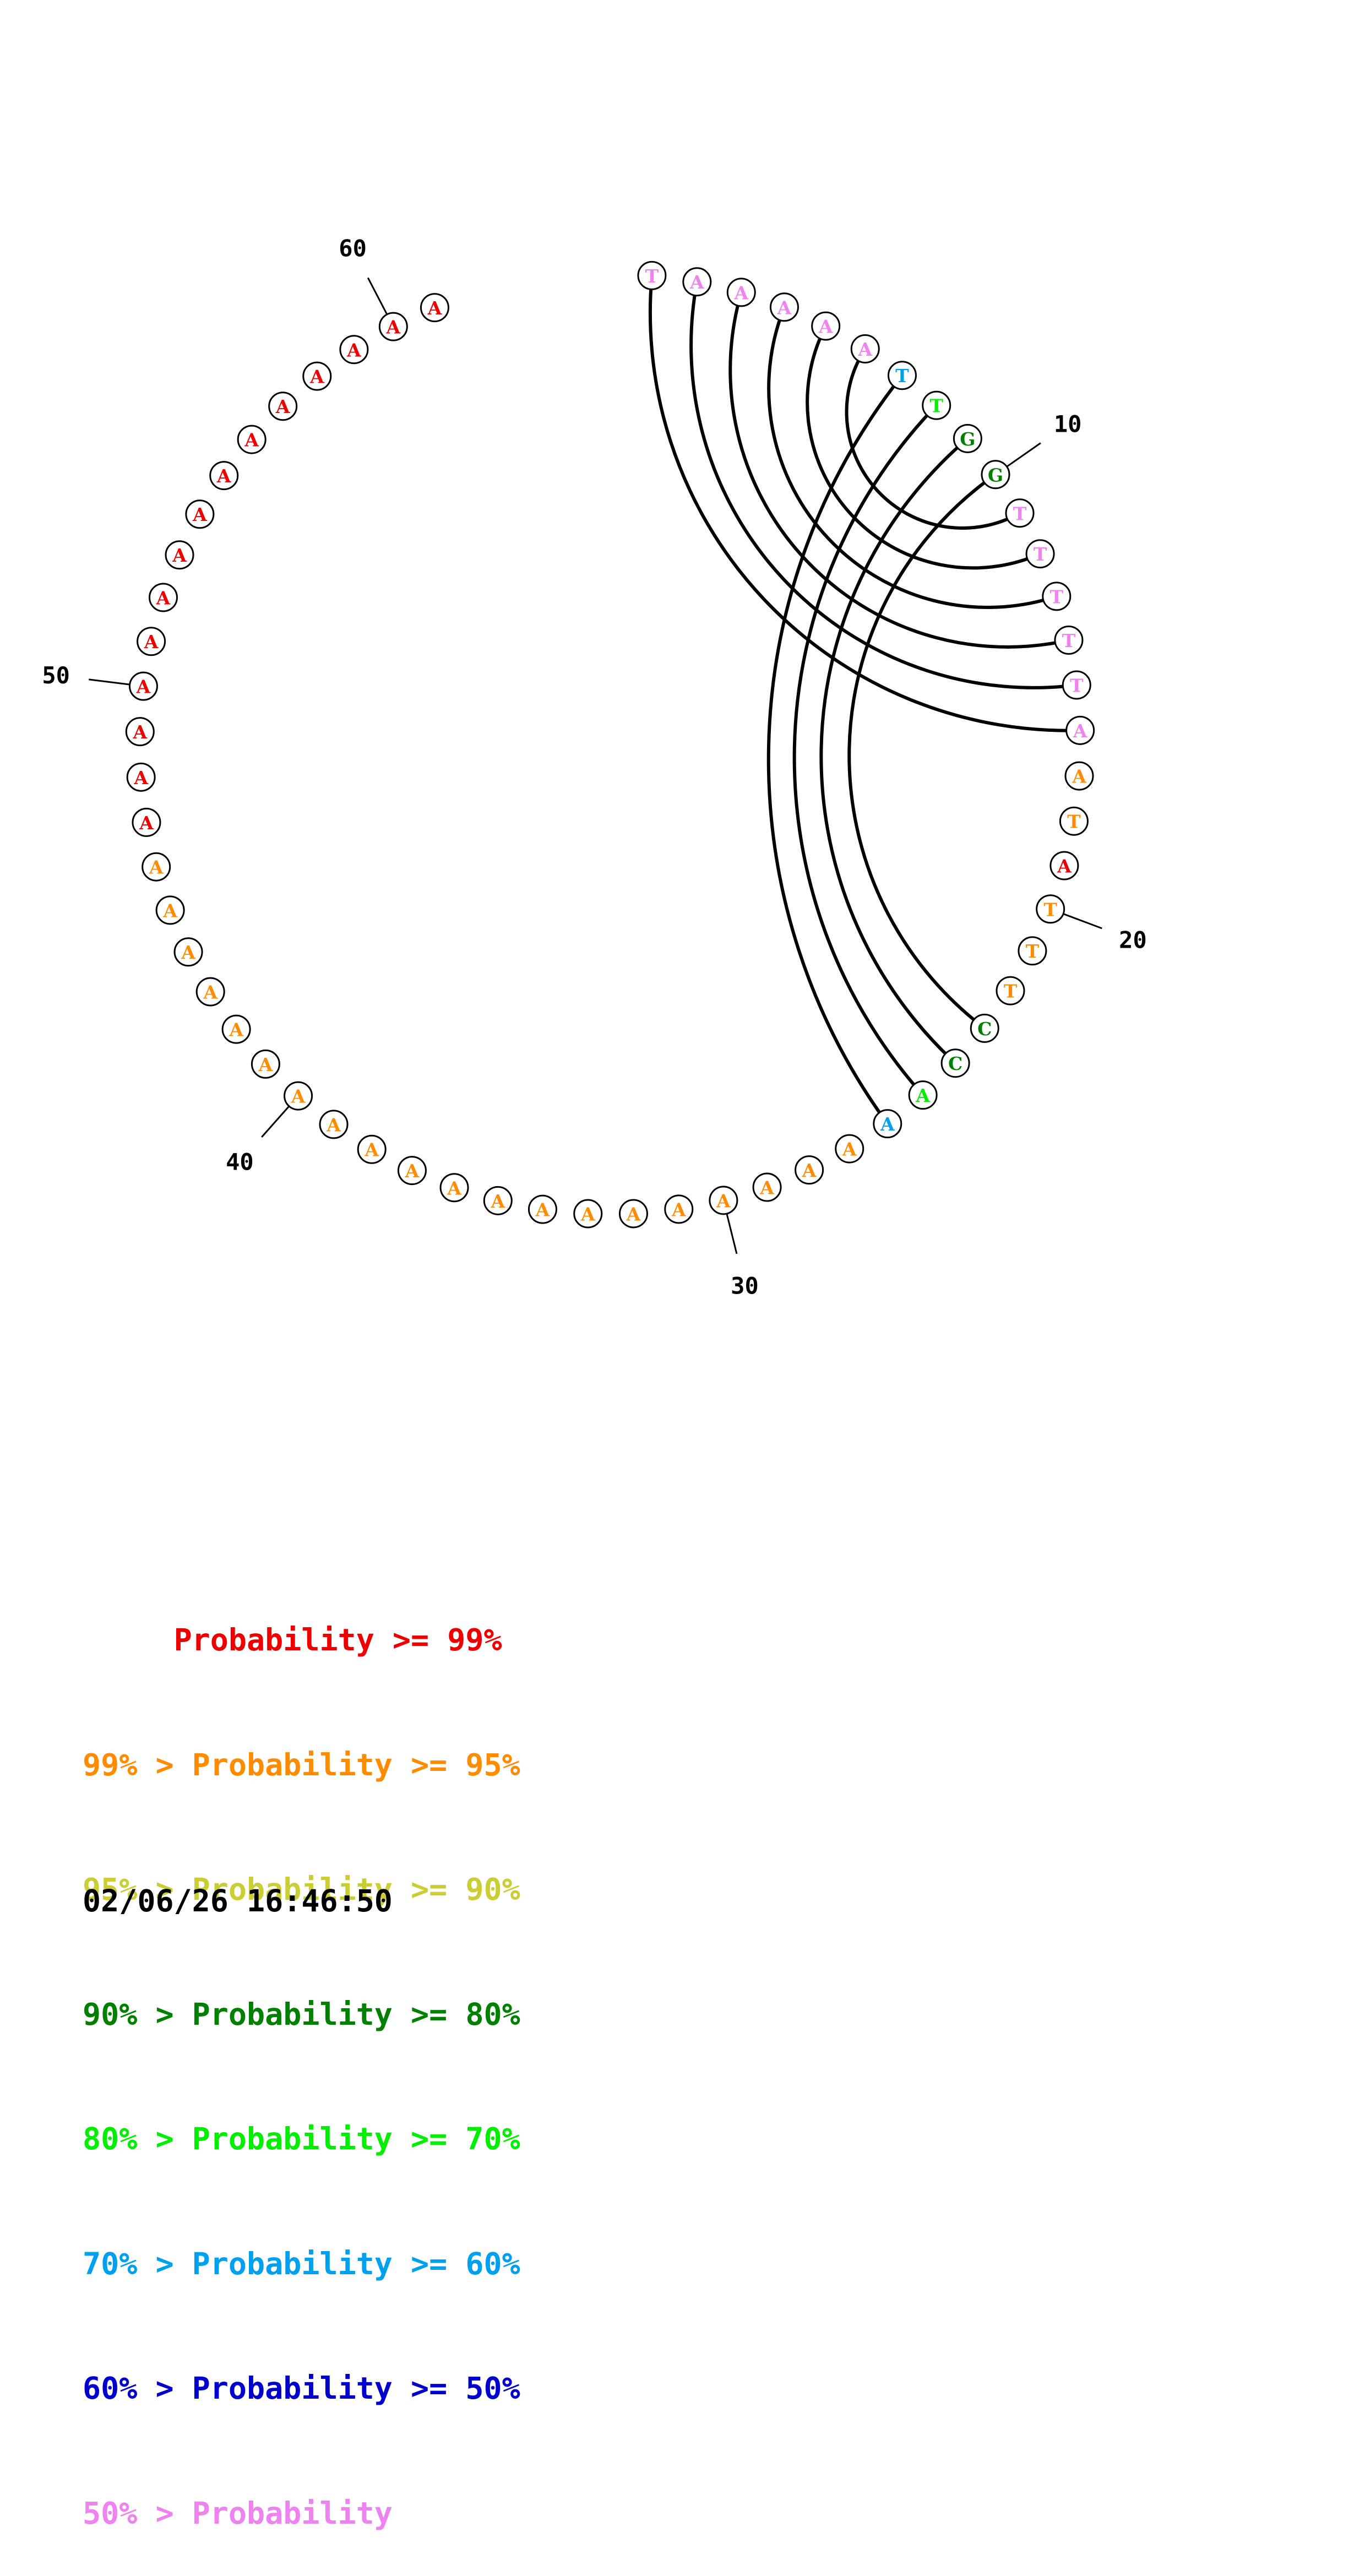  Describe the element at coordinates (1133, 940) in the screenshot. I see `position-label: 20` at that location.